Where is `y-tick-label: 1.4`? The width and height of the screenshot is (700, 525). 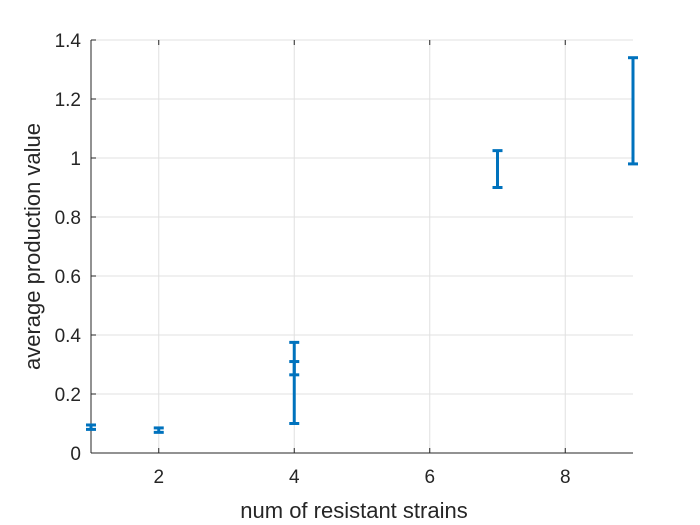
y-tick-label: 1.4 is located at coordinates (68, 41).